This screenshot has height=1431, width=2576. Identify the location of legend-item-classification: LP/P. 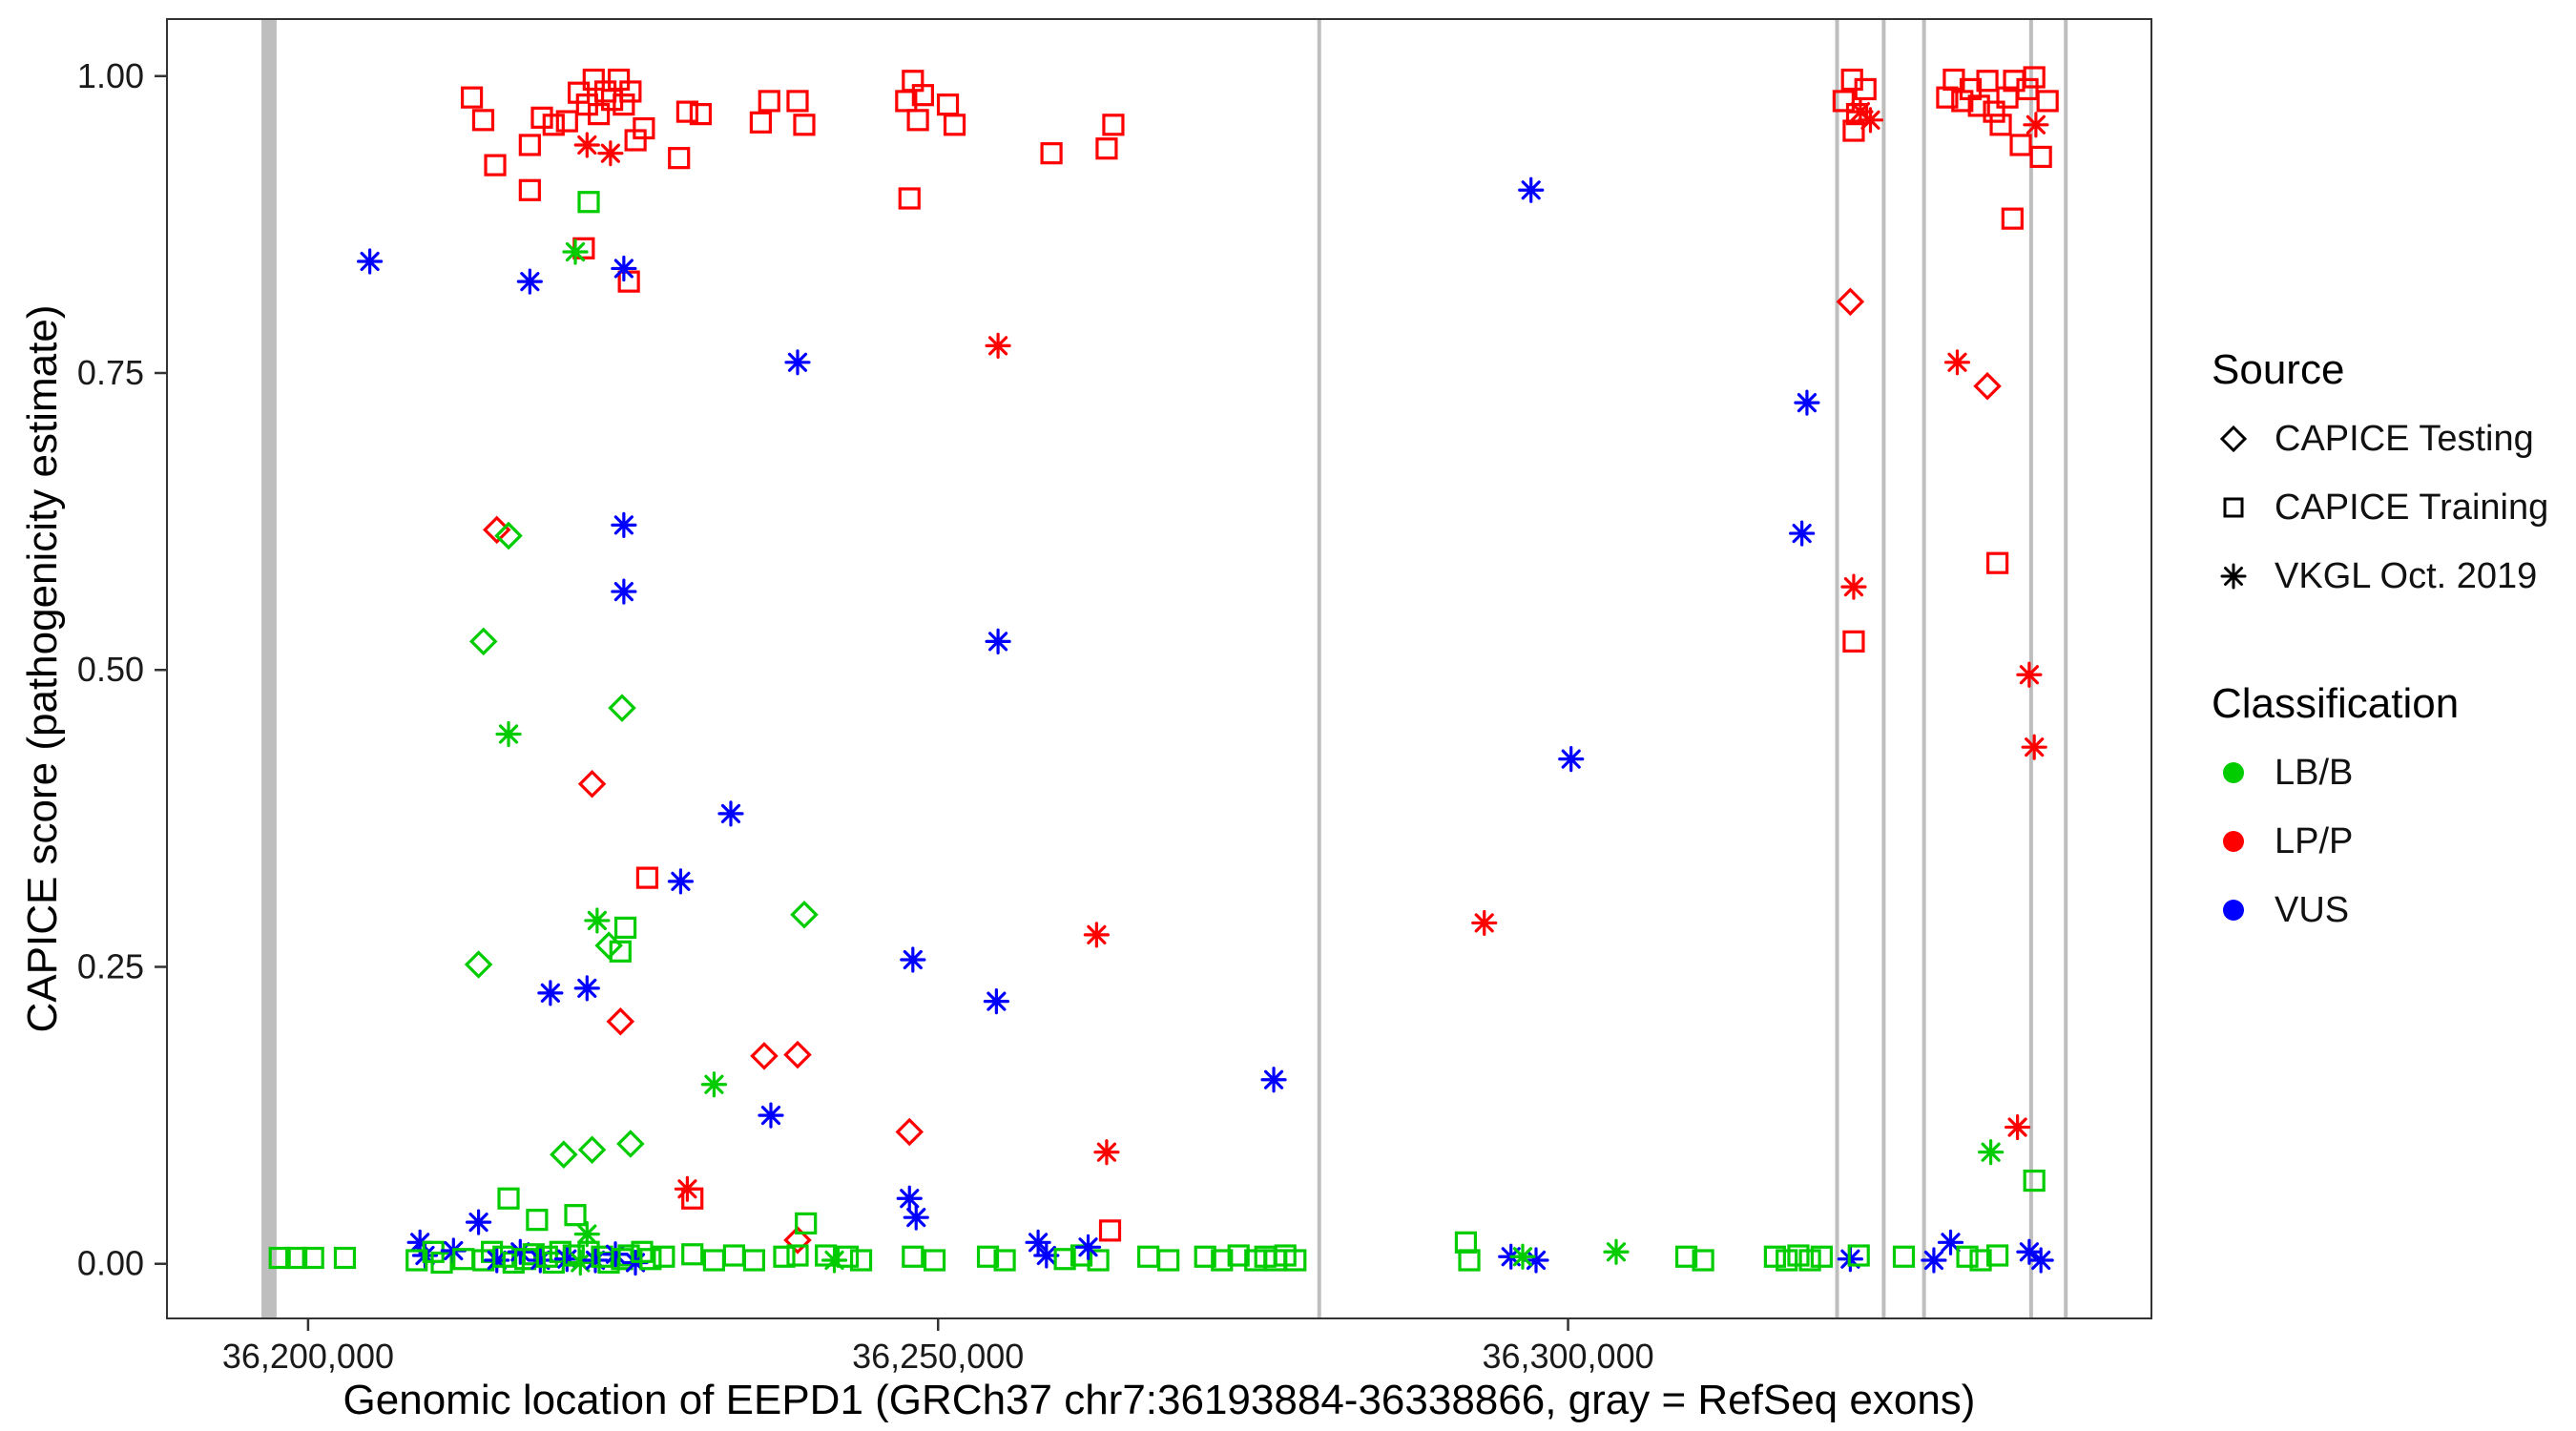
(2393, 841).